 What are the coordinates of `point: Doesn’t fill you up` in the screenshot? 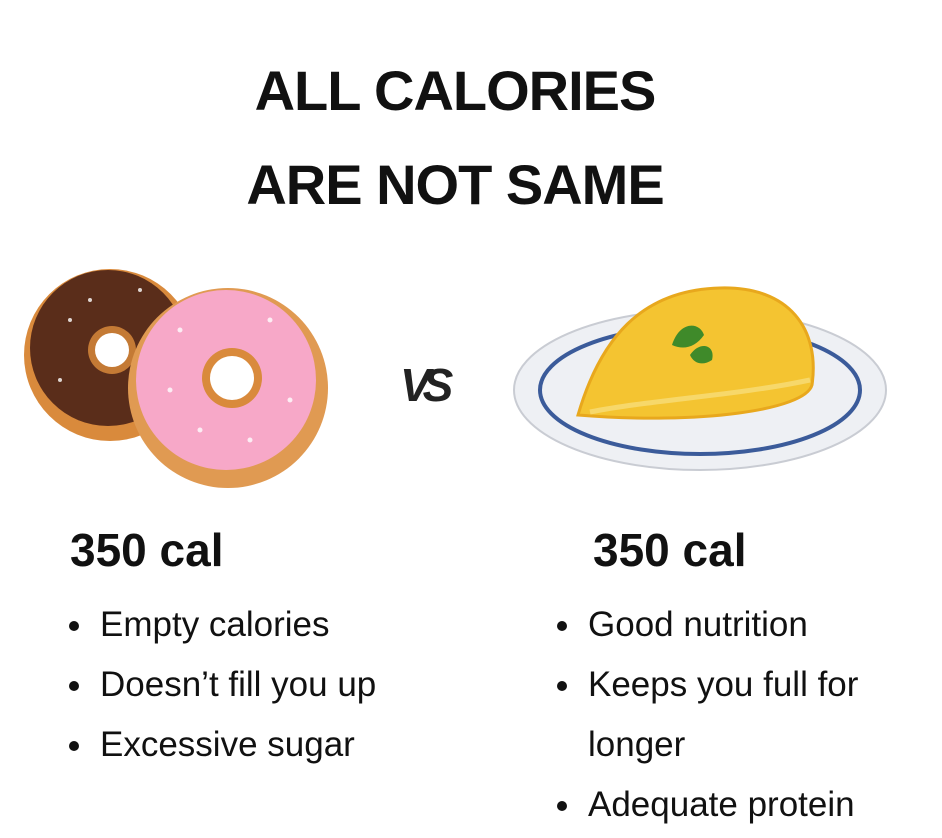 It's located at (306, 685).